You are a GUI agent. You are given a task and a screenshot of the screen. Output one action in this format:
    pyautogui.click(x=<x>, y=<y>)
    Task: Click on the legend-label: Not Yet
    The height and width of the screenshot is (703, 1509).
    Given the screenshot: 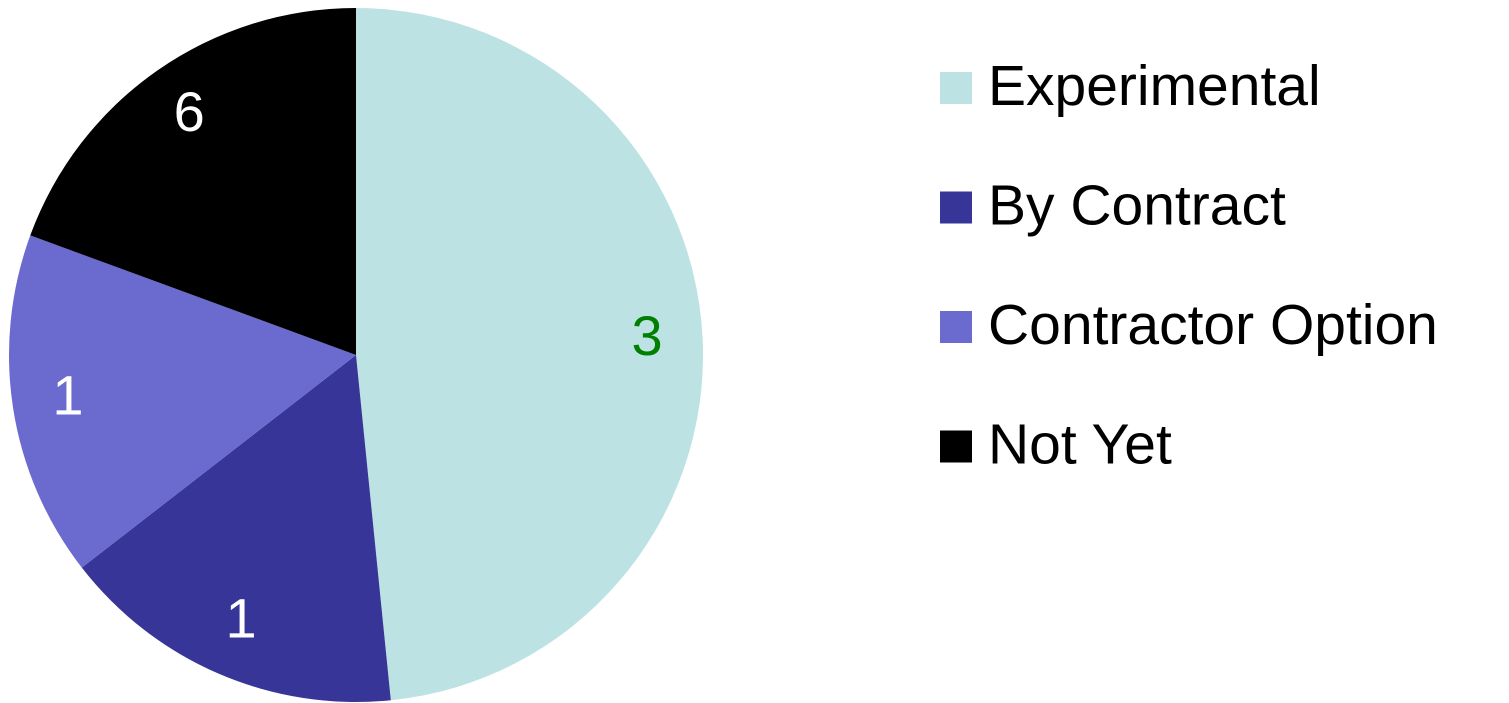 What is the action you would take?
    pyautogui.click(x=1080, y=445)
    